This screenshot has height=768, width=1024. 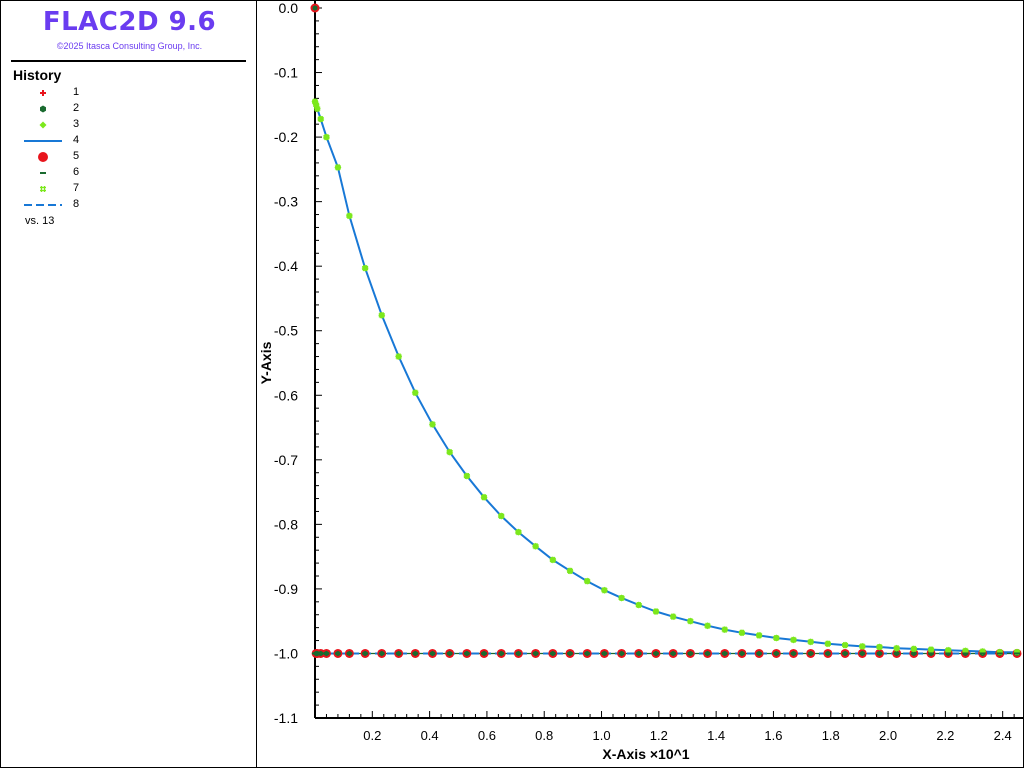 What do you see at coordinates (716, 735) in the screenshot?
I see `x-tick-label: 1.4` at bounding box center [716, 735].